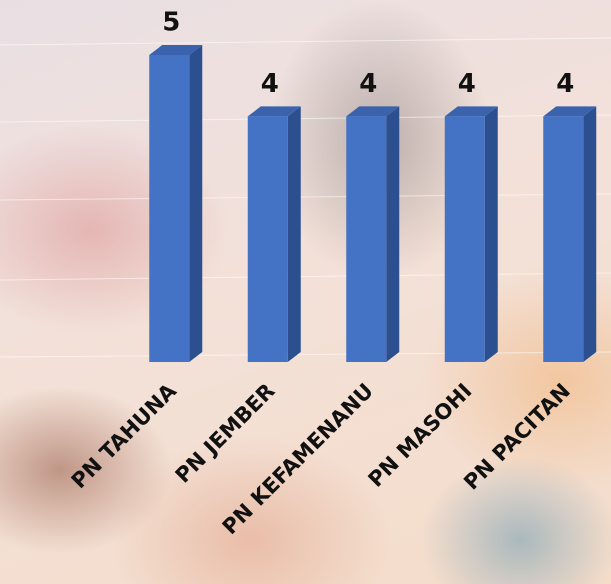 The width and height of the screenshot is (611, 584). Describe the element at coordinates (517, 437) in the screenshot. I see `x-tick-label: PN PACITAN` at that location.